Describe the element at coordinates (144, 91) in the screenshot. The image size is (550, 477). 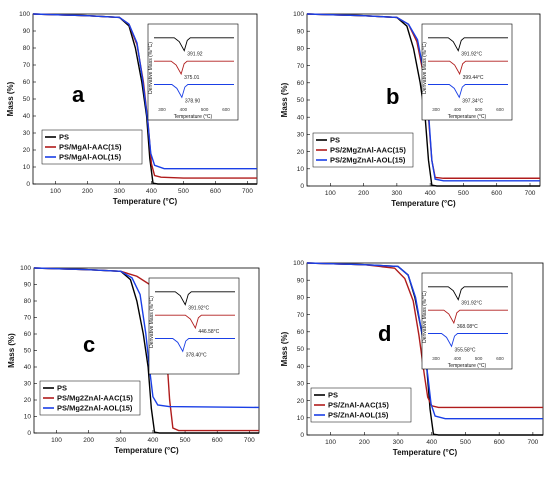
I see `series-line-aol` at that location.